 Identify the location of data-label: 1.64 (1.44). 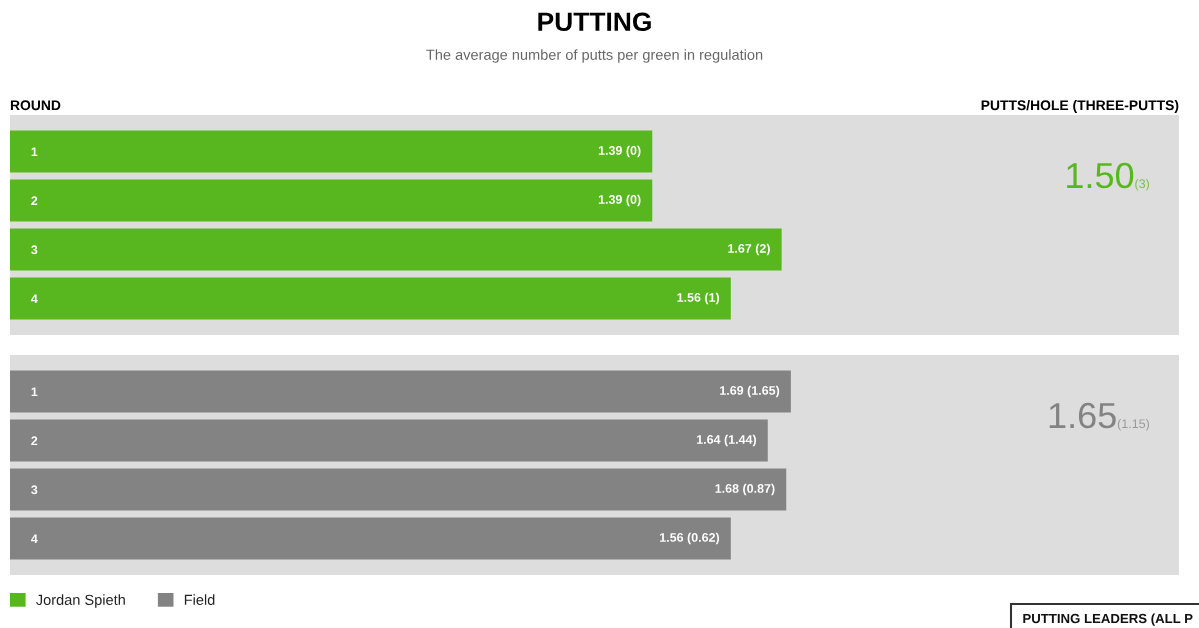
(727, 440).